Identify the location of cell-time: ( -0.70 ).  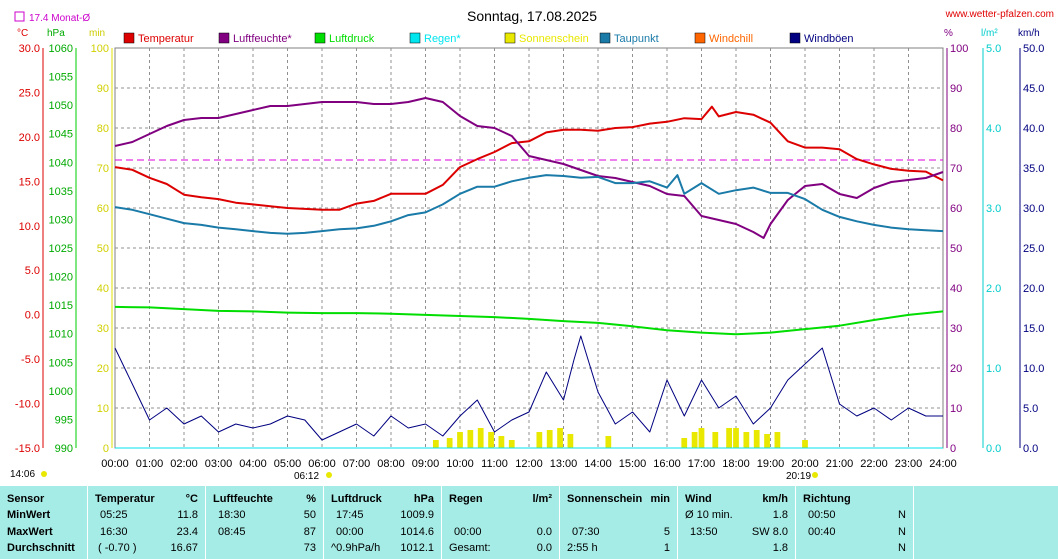
(117, 548).